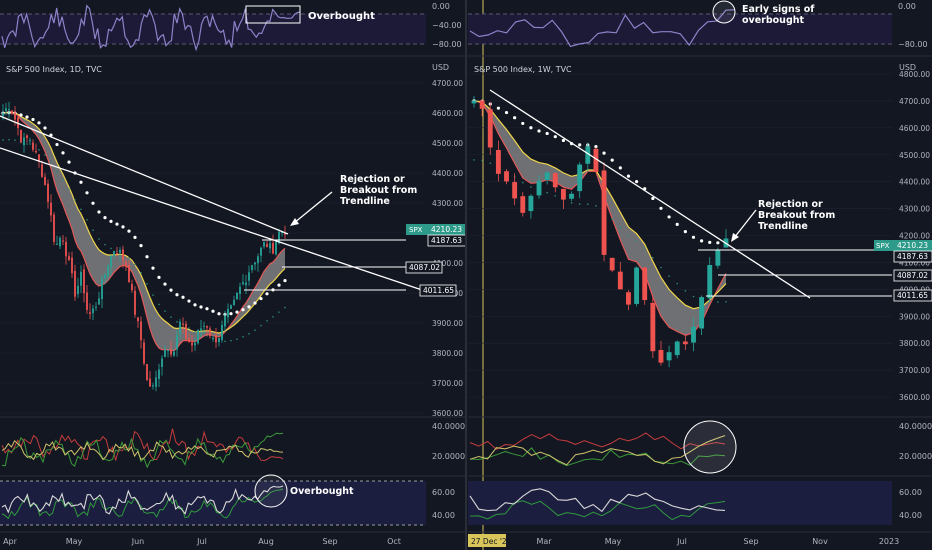  What do you see at coordinates (910, 515) in the screenshot?
I see `right-stoch-tick-1: 40.00` at bounding box center [910, 515].